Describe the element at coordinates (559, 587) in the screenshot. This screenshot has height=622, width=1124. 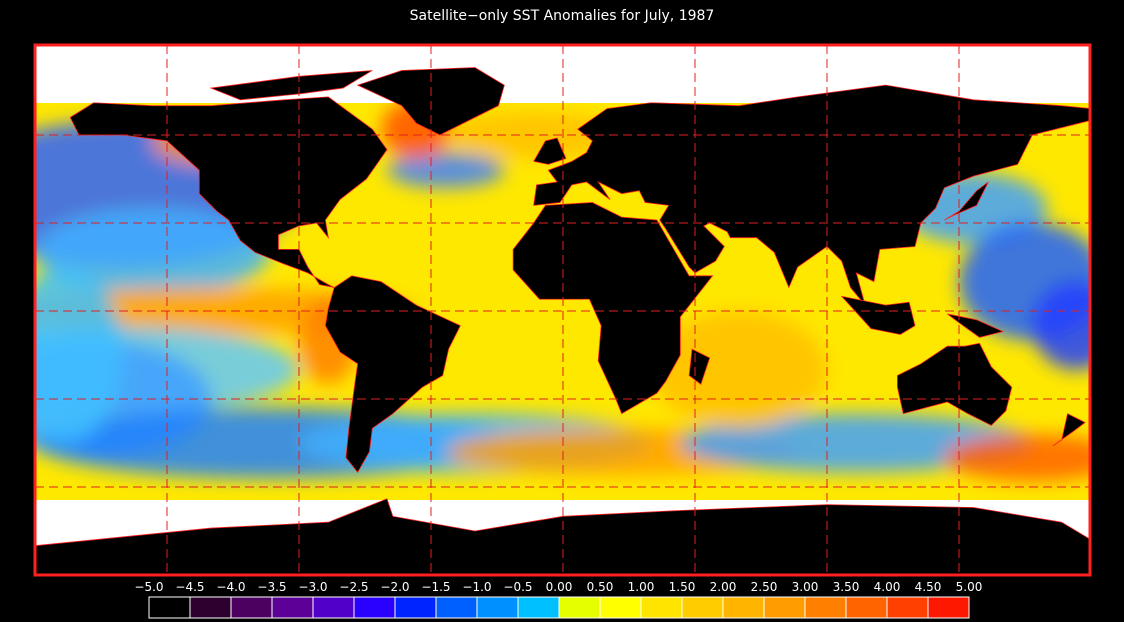
I see `colorbar-label: 0.00` at that location.